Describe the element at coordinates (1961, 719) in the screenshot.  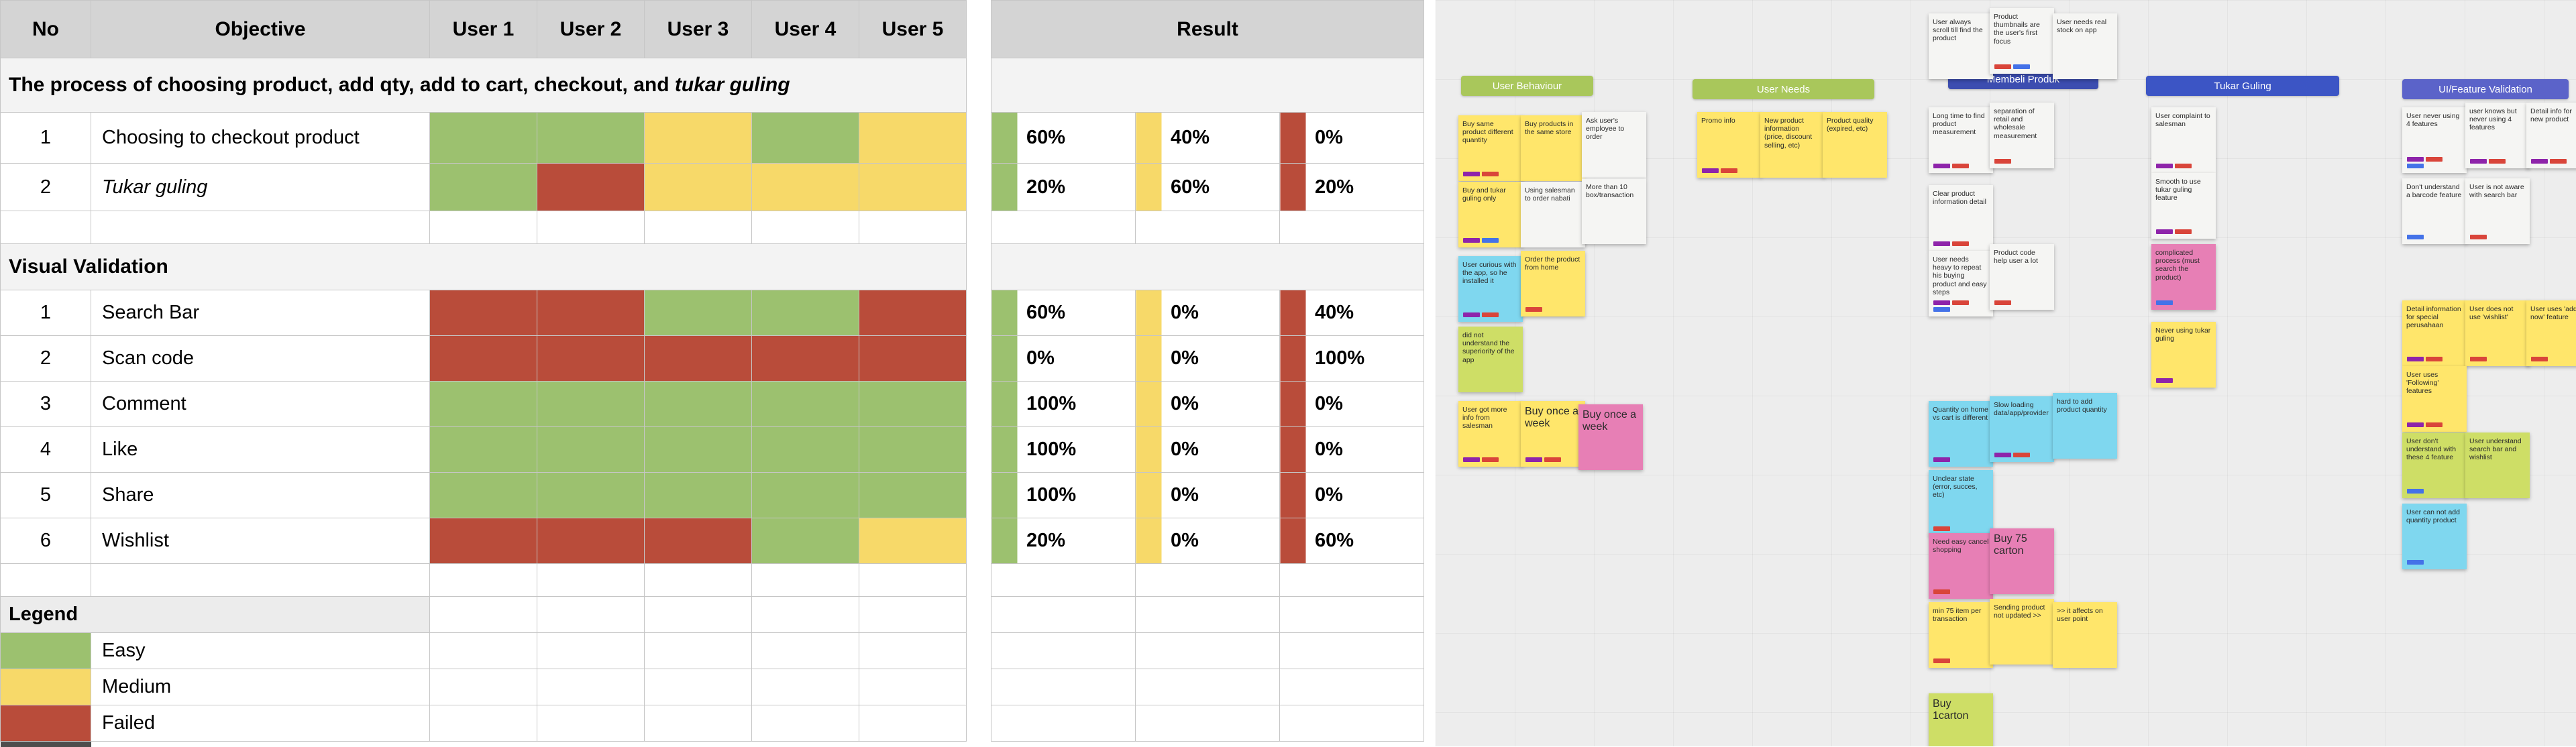
I see `sticky-note: Buy 1carton` at that location.